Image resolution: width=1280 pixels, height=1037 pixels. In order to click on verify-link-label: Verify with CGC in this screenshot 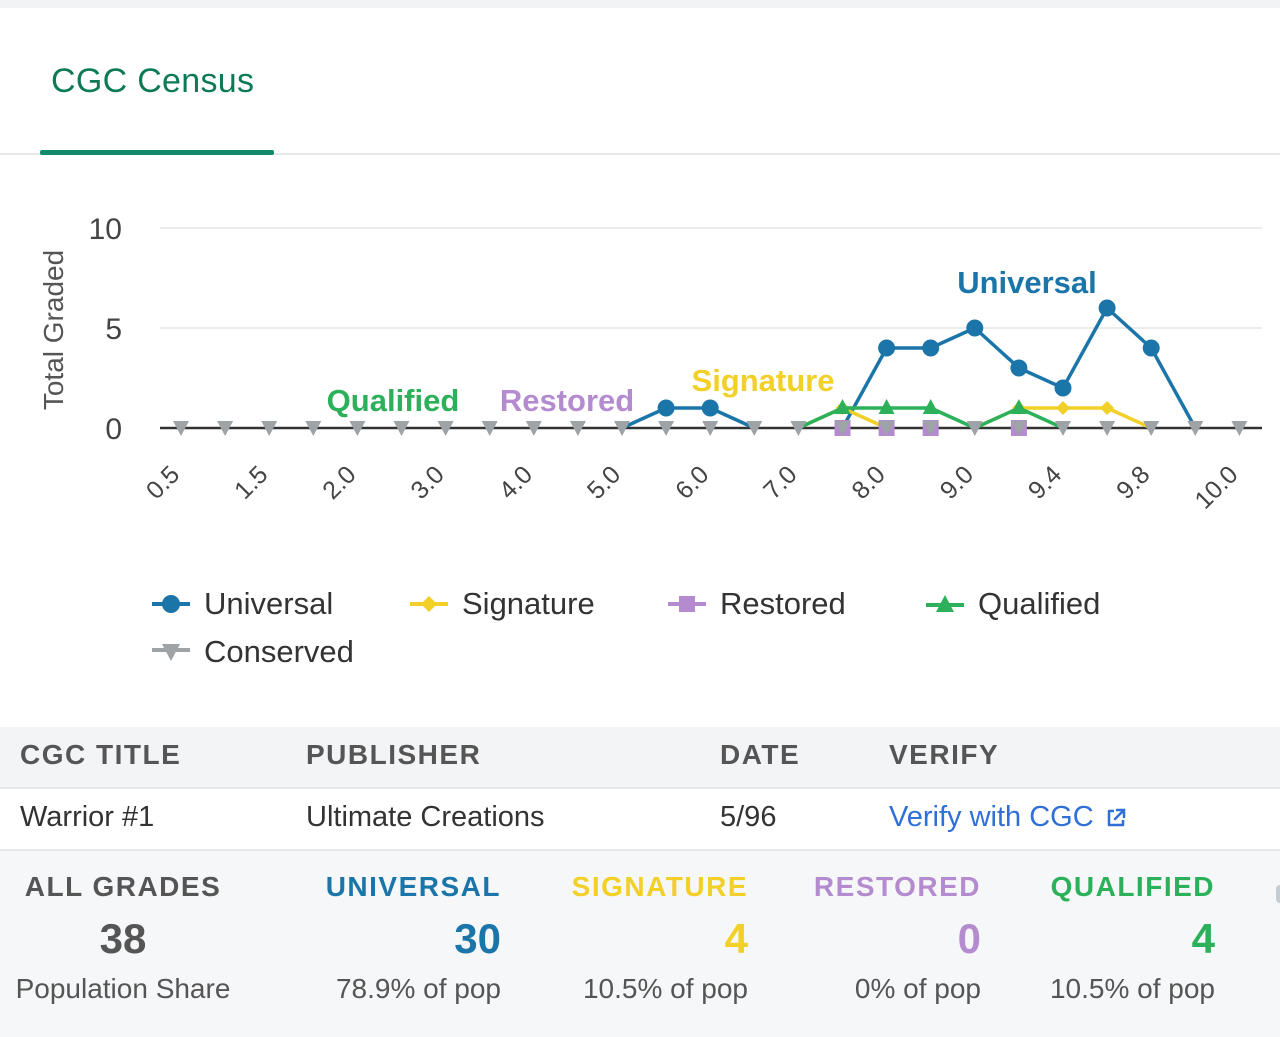, I will do `click(991, 817)`.